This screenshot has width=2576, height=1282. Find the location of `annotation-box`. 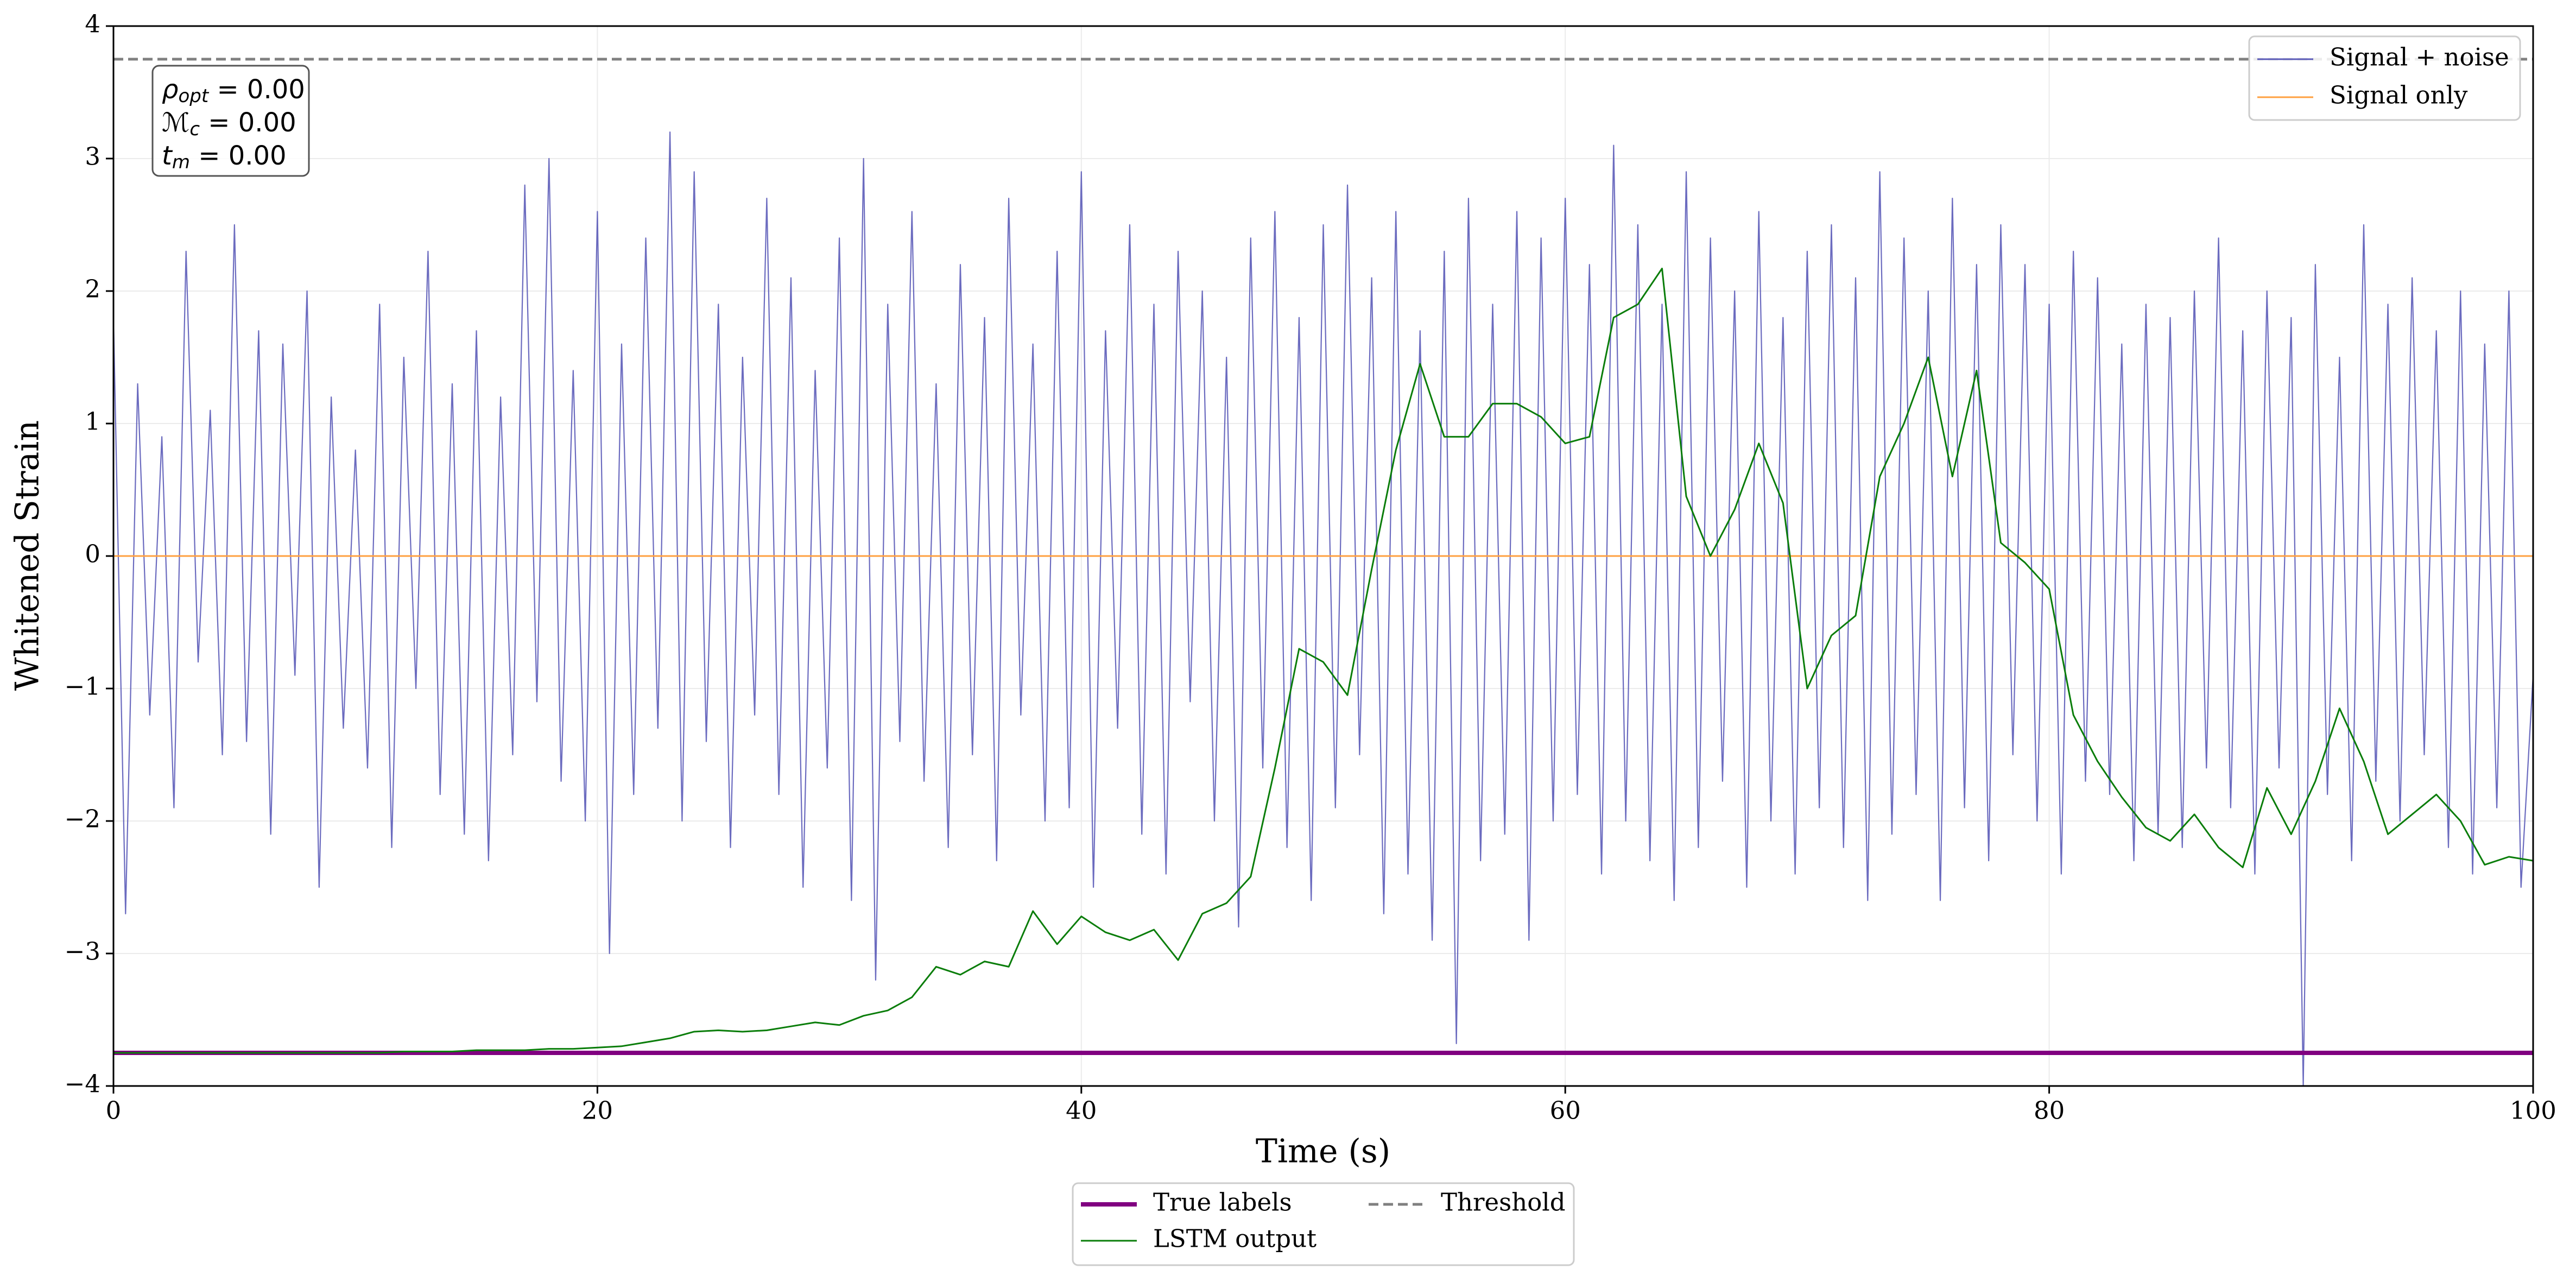

annotation-box is located at coordinates (230, 121).